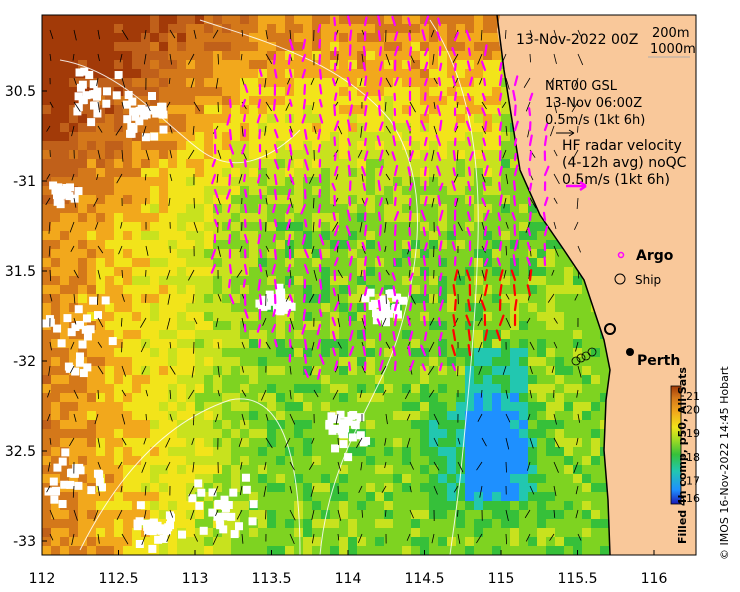 This screenshot has height=592, width=740. I want to click on x-tick-label: 116, so click(654, 579).